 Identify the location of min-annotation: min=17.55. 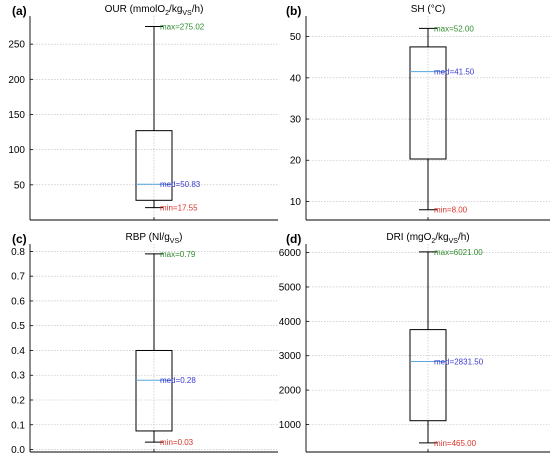
(179, 208).